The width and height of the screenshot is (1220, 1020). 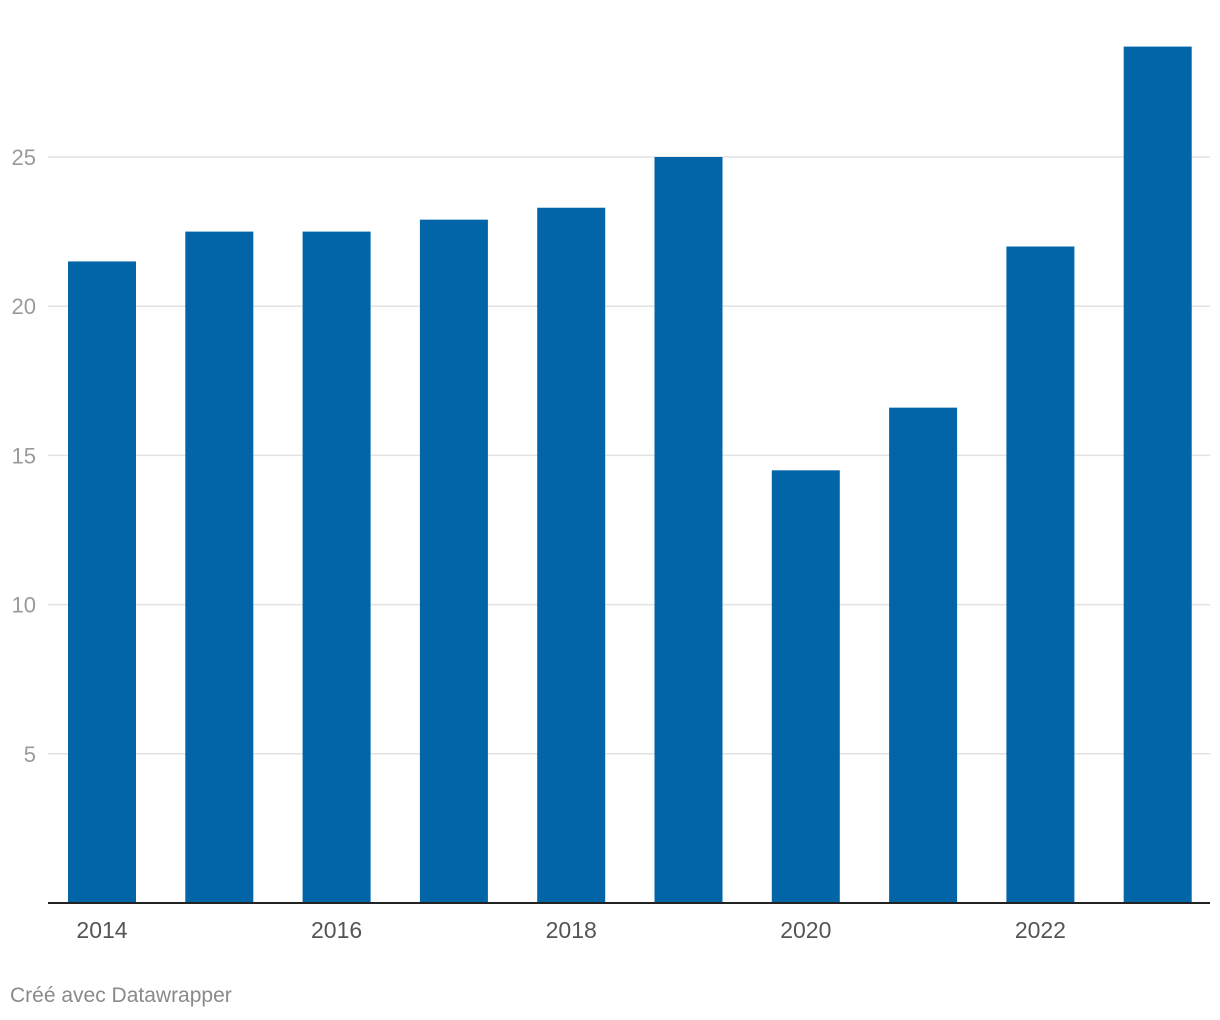 I want to click on bar-2015, so click(x=219, y=567).